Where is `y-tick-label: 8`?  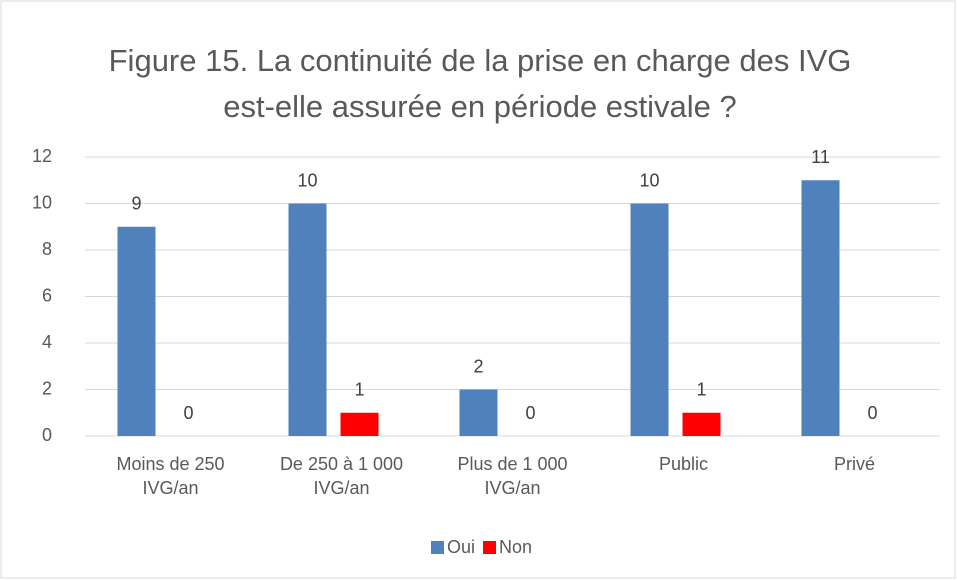 y-tick-label: 8 is located at coordinates (47, 249).